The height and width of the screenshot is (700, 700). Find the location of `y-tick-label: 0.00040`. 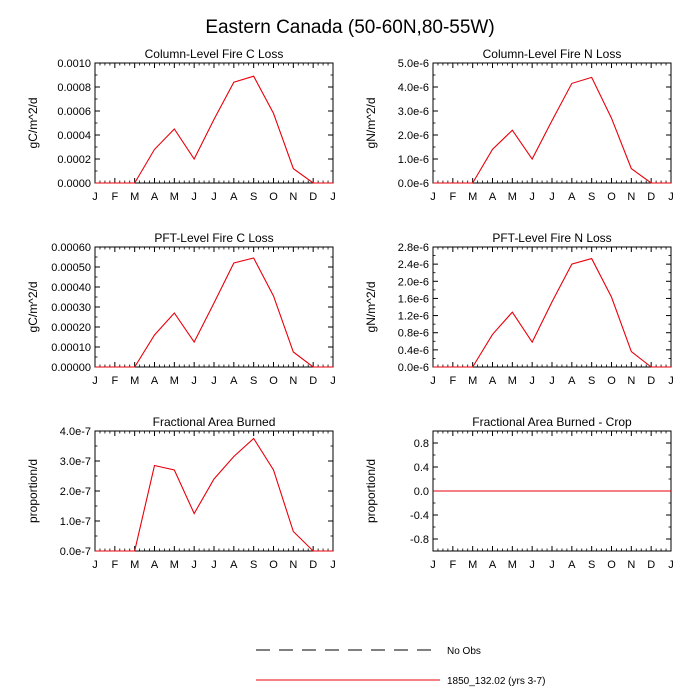

y-tick-label: 0.00040 is located at coordinates (71, 288).